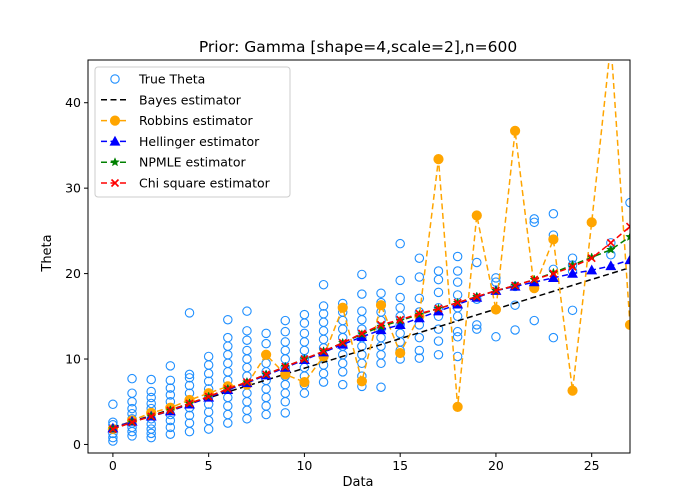  Describe the element at coordinates (209, 465) in the screenshot. I see `x-tick-label: 5` at that location.